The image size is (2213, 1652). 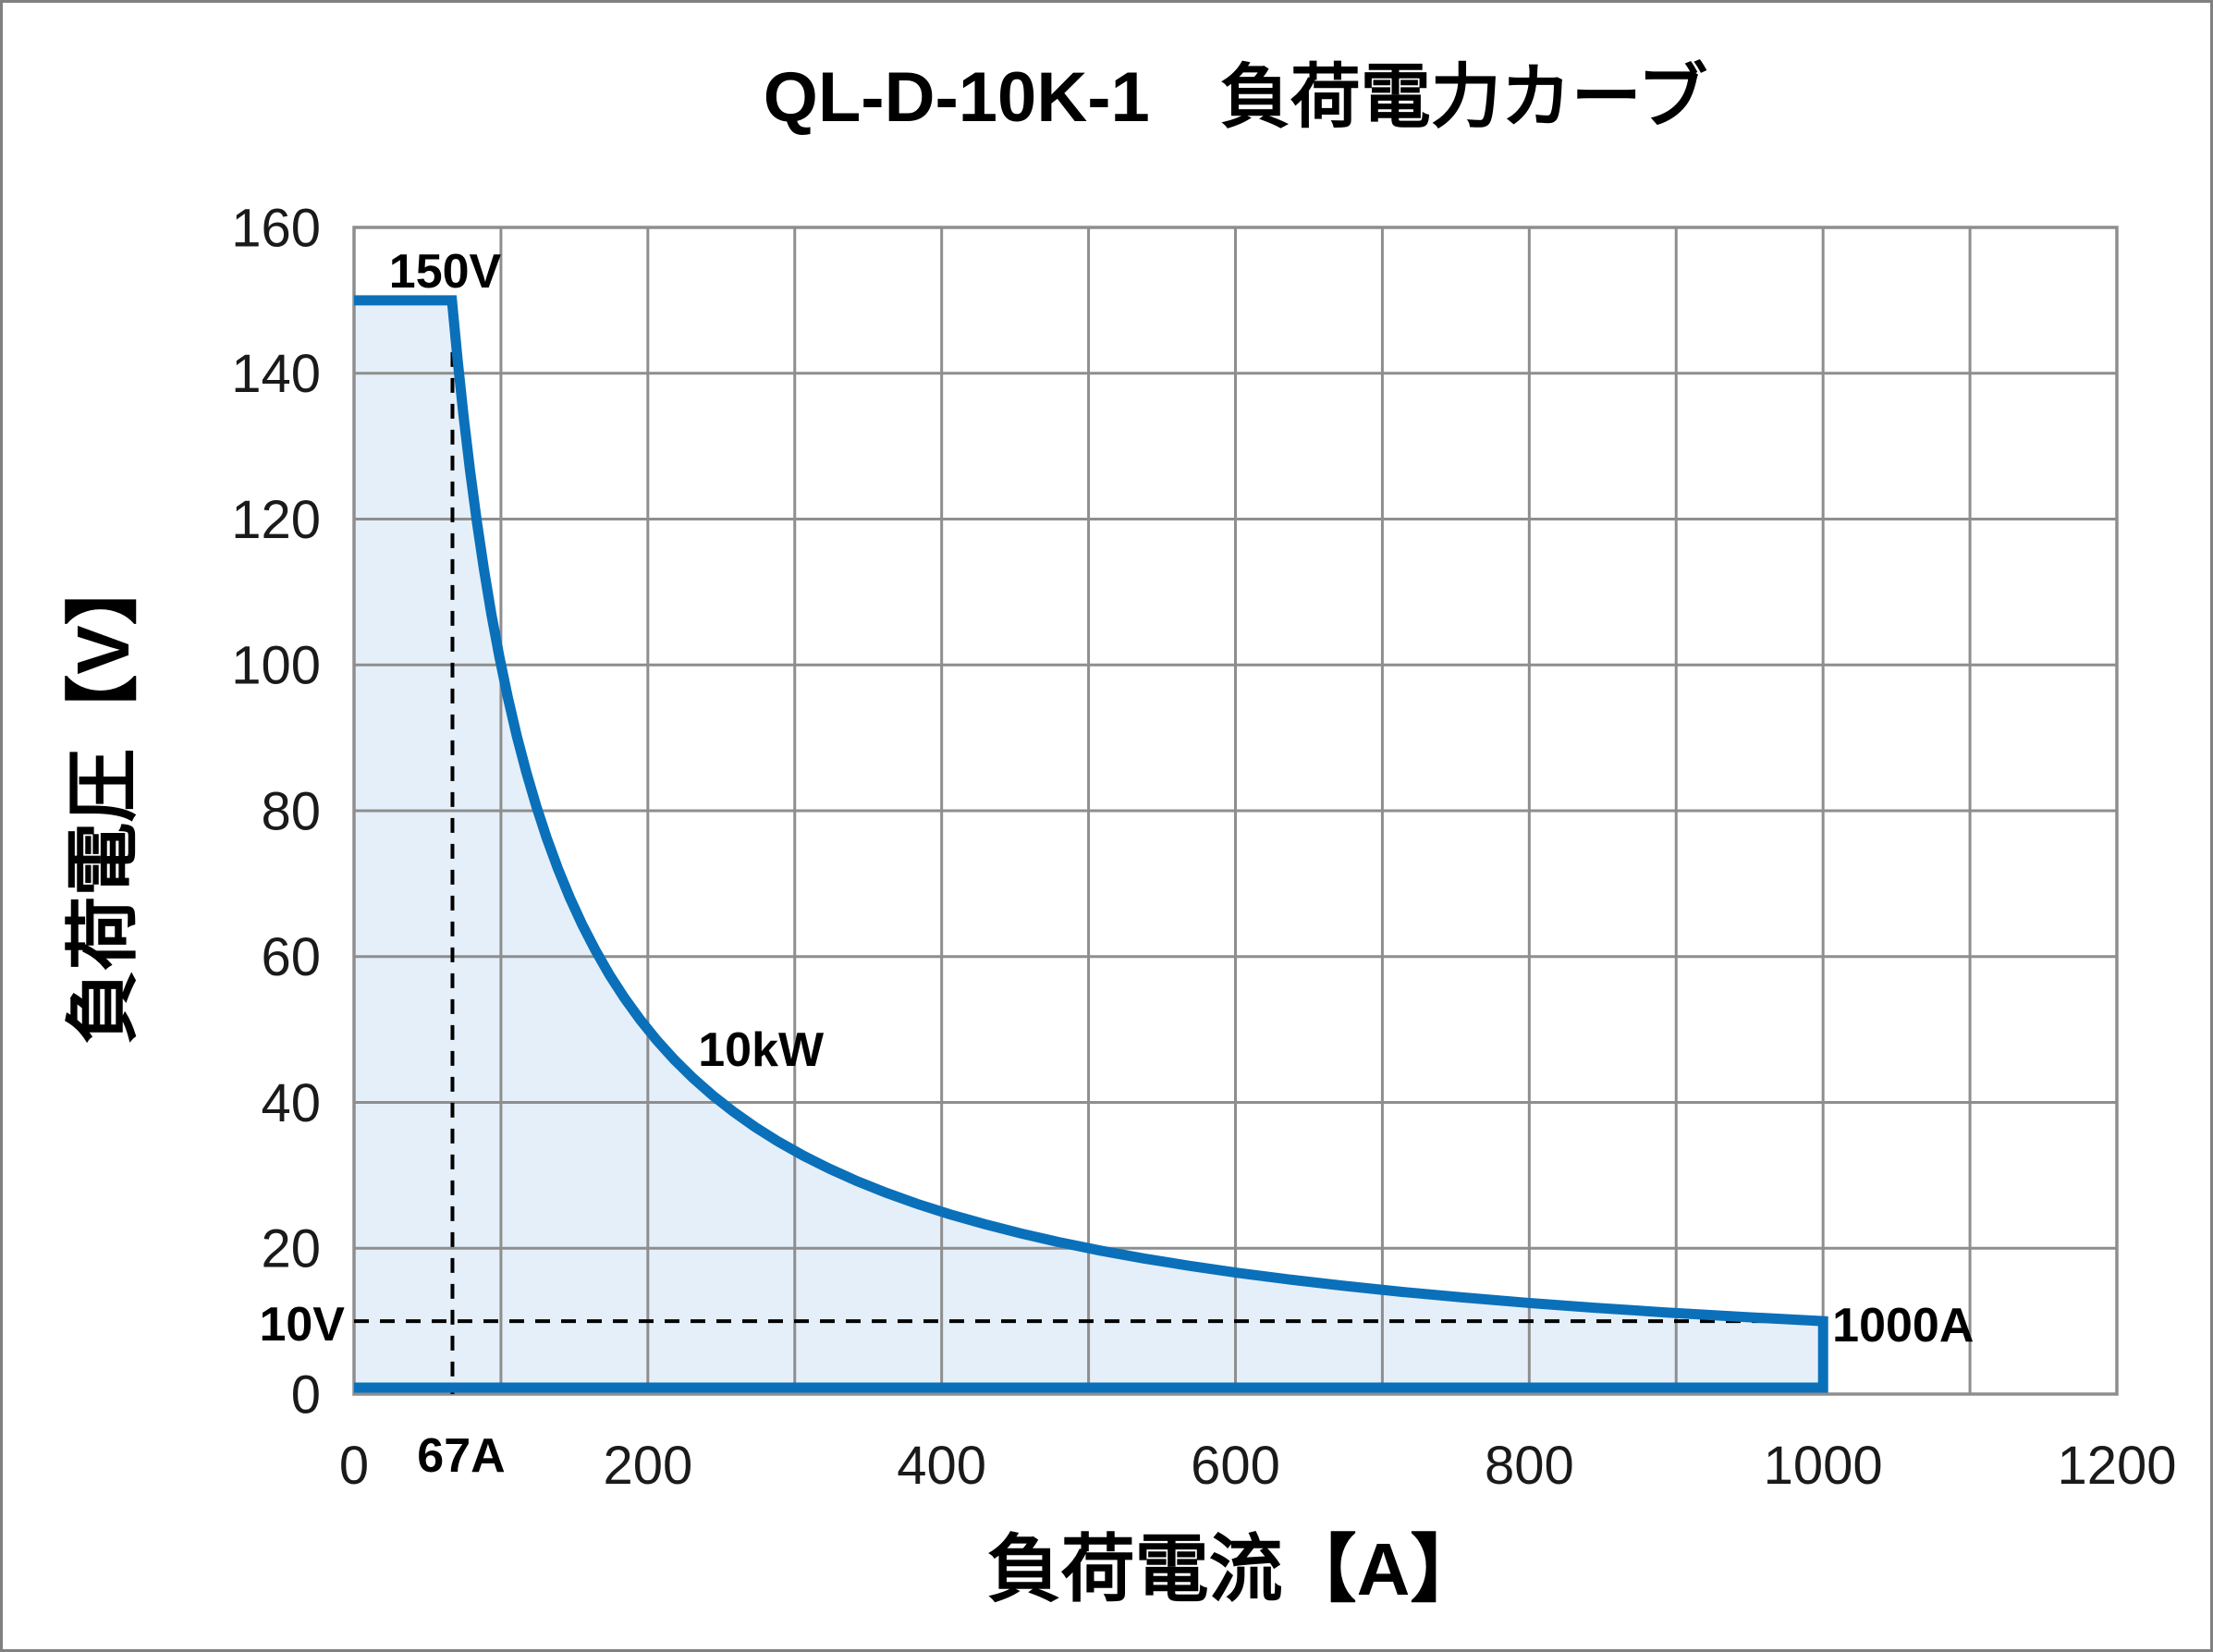 I want to click on y-tick-label: 20, so click(x=291, y=1249).